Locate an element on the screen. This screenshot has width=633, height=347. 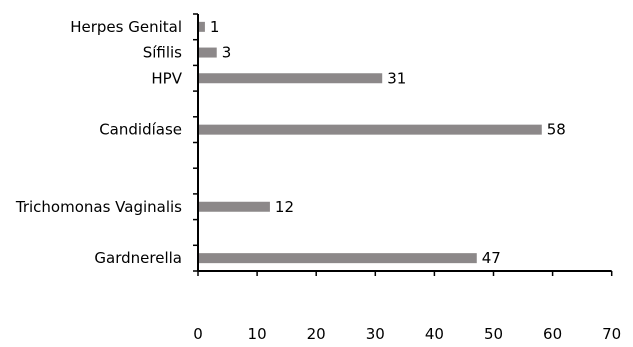
category-label: Candidíase is located at coordinates (140, 130).